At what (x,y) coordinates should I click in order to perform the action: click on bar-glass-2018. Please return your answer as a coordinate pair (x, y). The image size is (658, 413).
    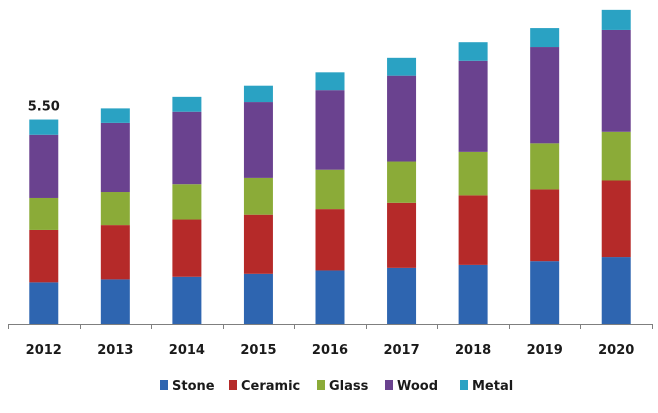
    Looking at the image, I should click on (473, 173).